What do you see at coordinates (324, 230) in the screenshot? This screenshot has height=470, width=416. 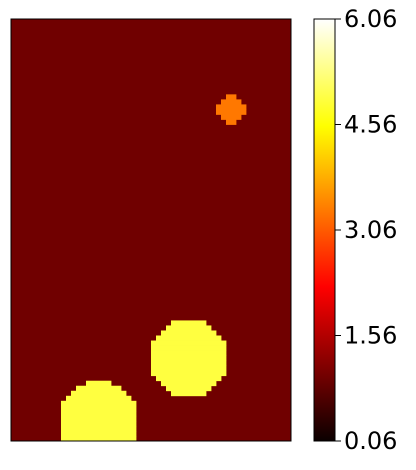 I see `colorbar-gradient` at bounding box center [324, 230].